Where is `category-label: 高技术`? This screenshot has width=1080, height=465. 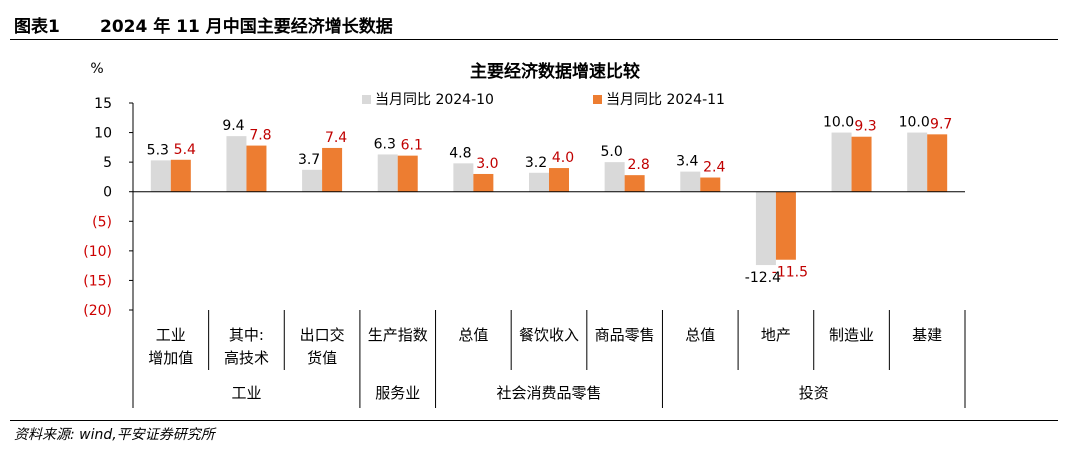
category-label: 高技术 is located at coordinates (246, 358).